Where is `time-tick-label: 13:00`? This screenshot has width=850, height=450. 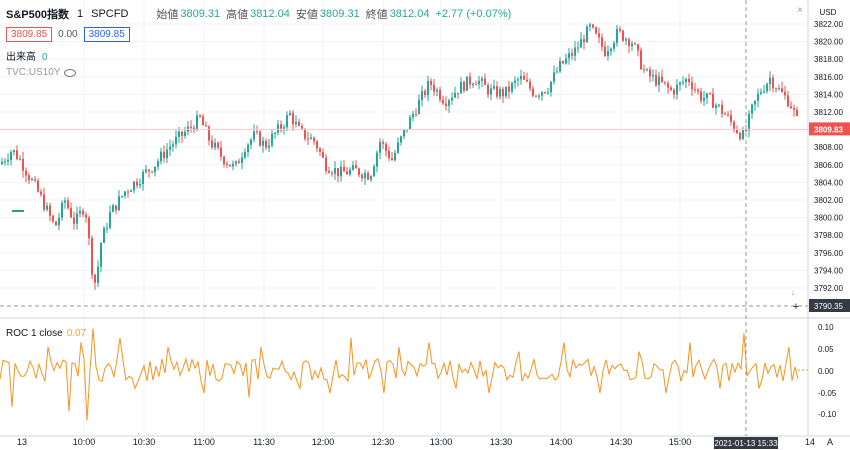 time-tick-label: 13:00 is located at coordinates (441, 442).